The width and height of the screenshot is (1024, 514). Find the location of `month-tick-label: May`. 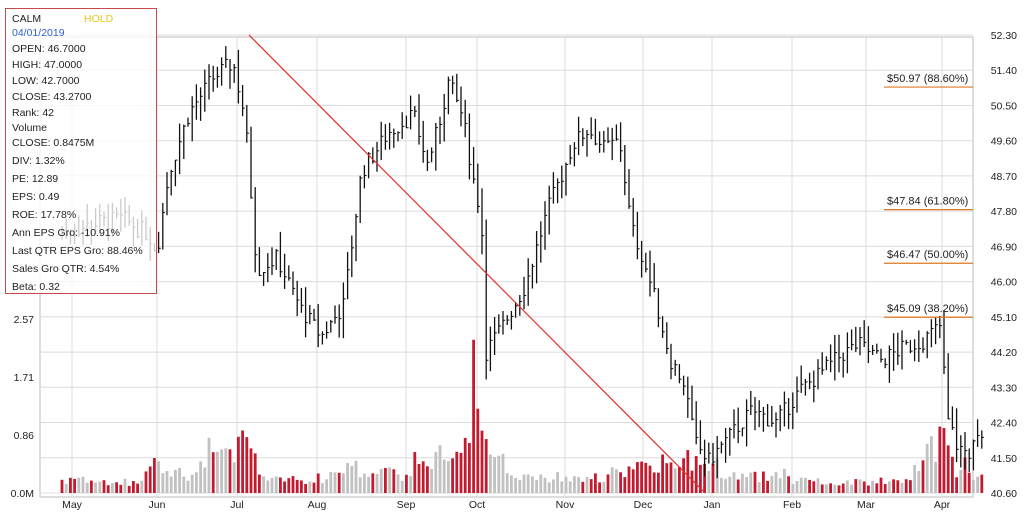

month-tick-label: May is located at coordinates (72, 505).